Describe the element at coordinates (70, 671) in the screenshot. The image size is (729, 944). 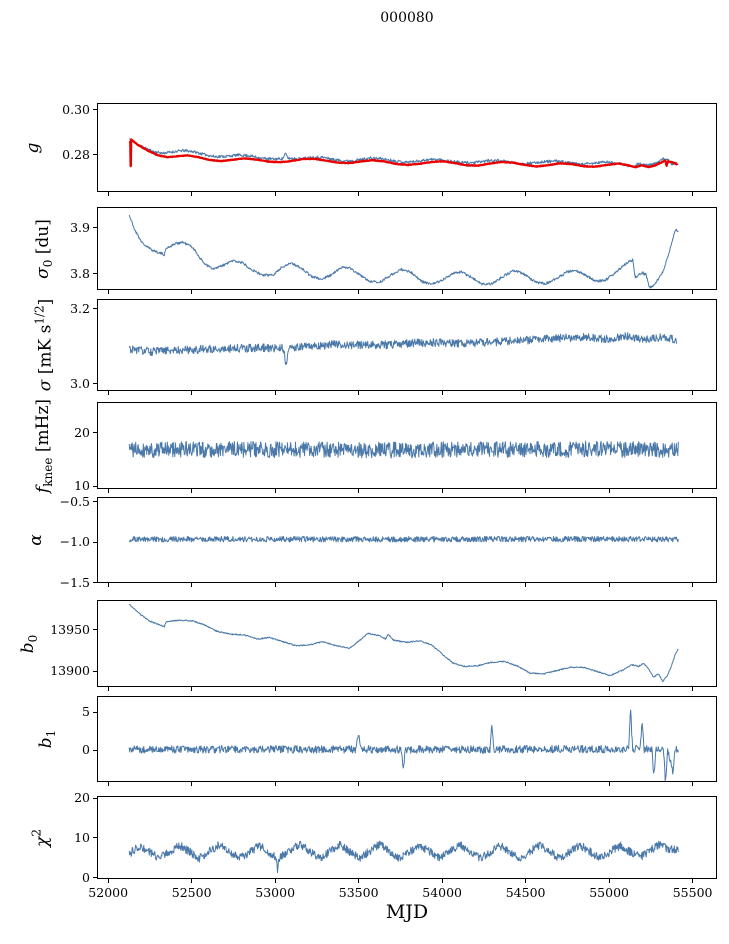
I see `y-tick-label: 13900` at that location.